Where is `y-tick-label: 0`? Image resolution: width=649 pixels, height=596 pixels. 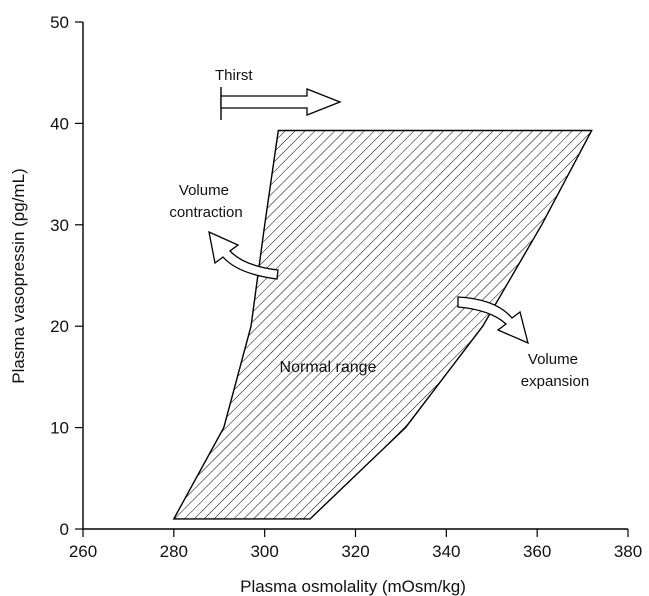
y-tick-label: 0 is located at coordinates (64, 529).